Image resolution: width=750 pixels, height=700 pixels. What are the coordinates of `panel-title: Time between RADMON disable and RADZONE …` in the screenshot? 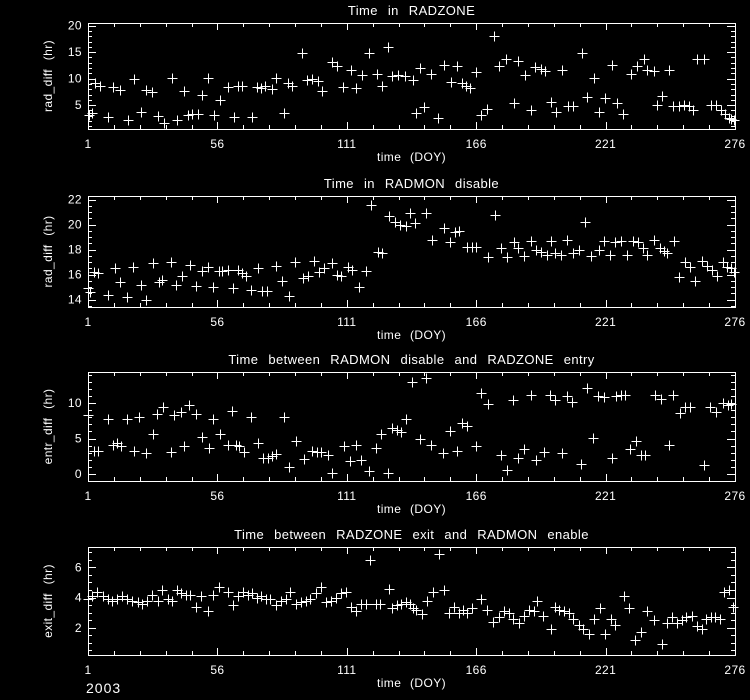 It's located at (411, 359).